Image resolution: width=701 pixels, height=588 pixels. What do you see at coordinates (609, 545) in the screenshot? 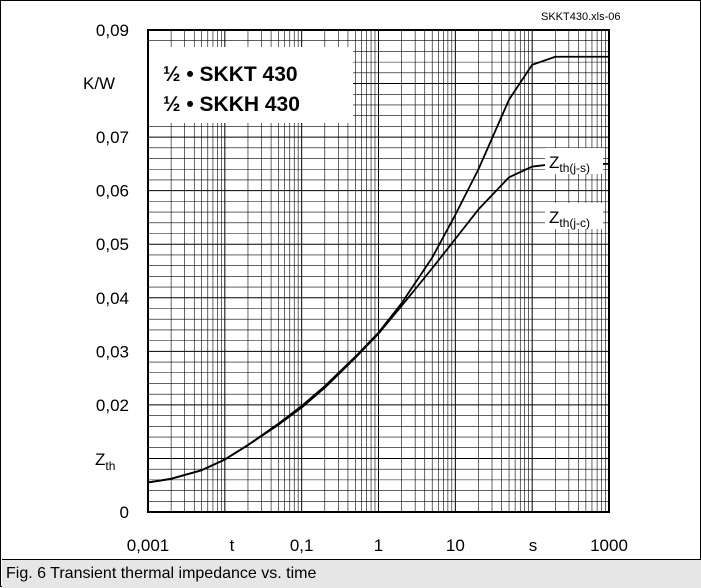
I see `x-tick-label: 1000` at bounding box center [609, 545].